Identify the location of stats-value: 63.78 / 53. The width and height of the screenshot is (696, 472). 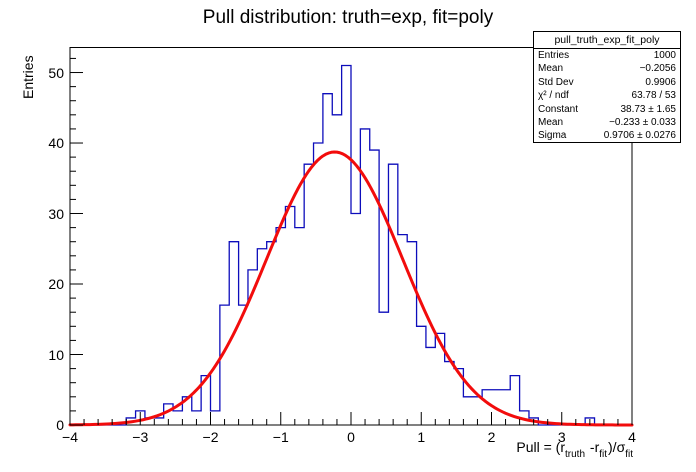
(653, 96).